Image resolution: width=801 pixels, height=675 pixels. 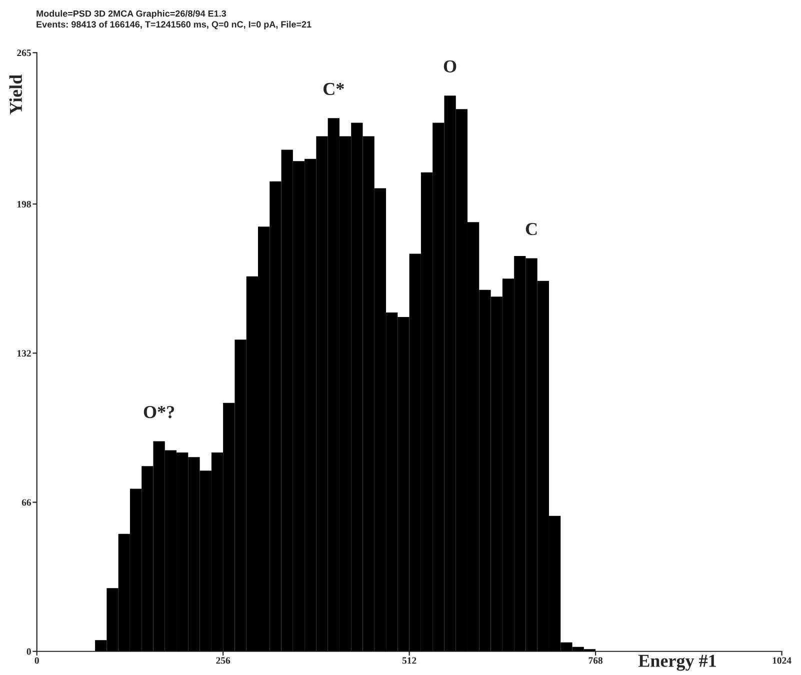 I want to click on y-tick-label: 132, so click(x=24, y=353).